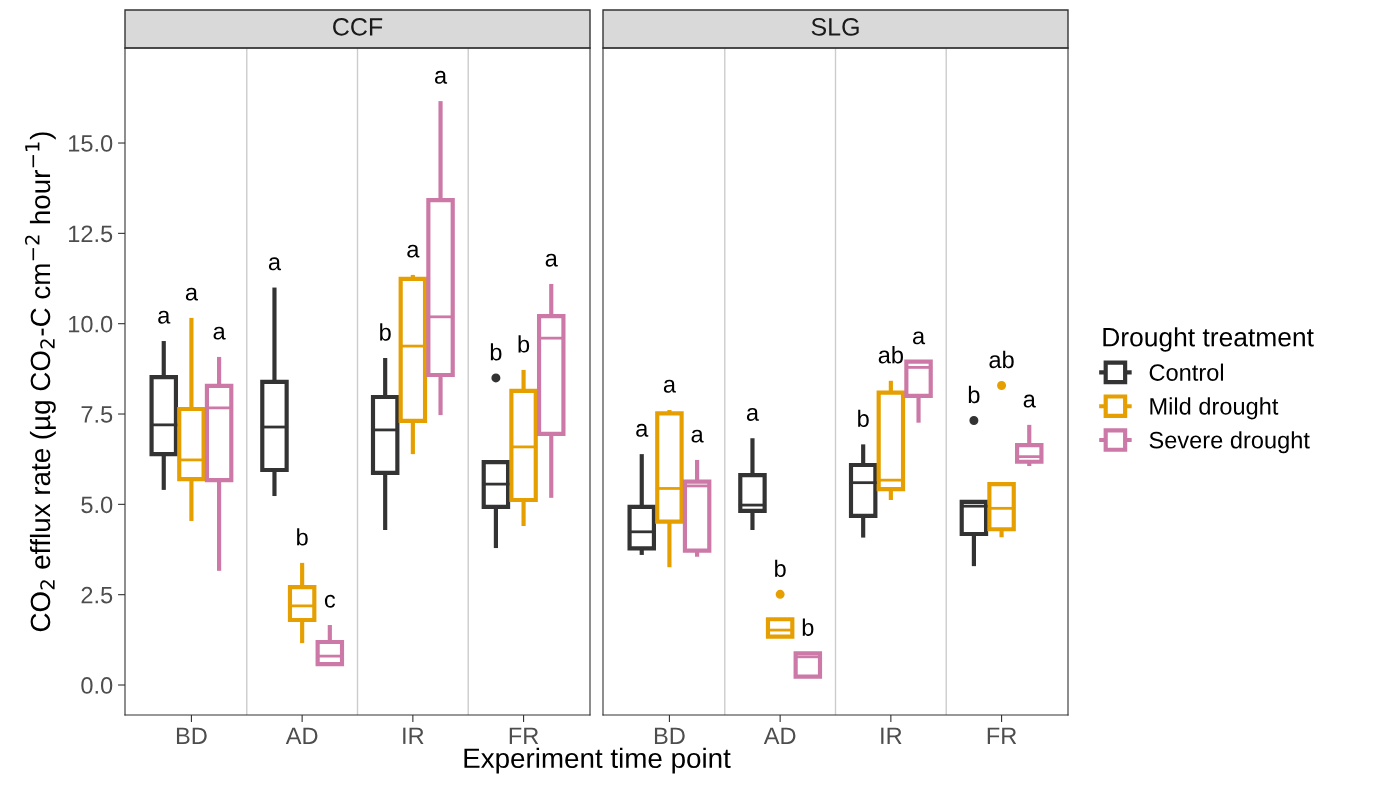 The image size is (1387, 791). What do you see at coordinates (835, 27) in the screenshot?
I see `chart-title: SLG` at bounding box center [835, 27].